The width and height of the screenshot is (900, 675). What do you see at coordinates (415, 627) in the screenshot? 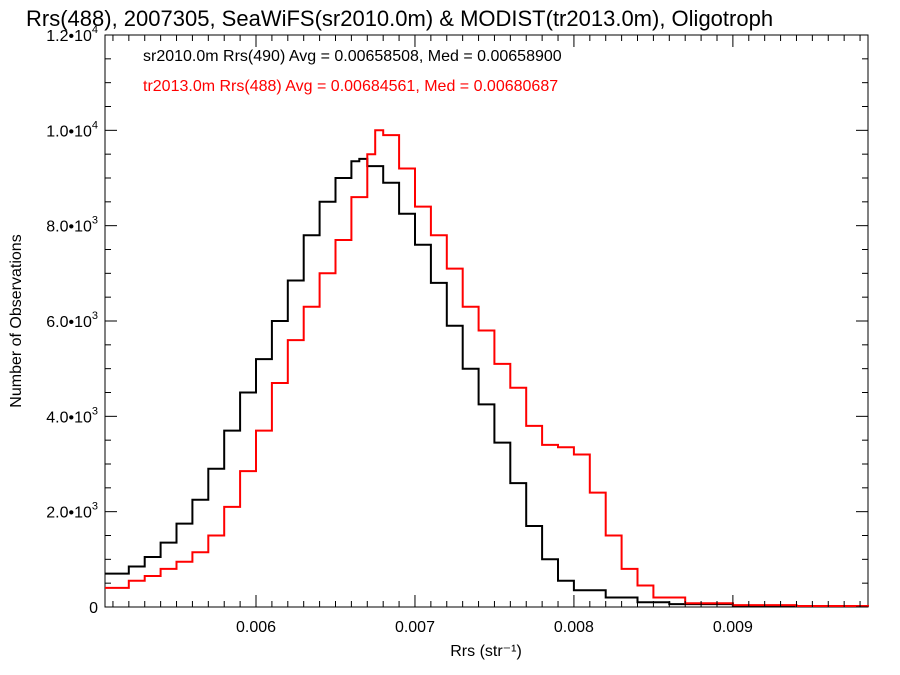
I see `x-tick-label: 0.007` at bounding box center [415, 627].